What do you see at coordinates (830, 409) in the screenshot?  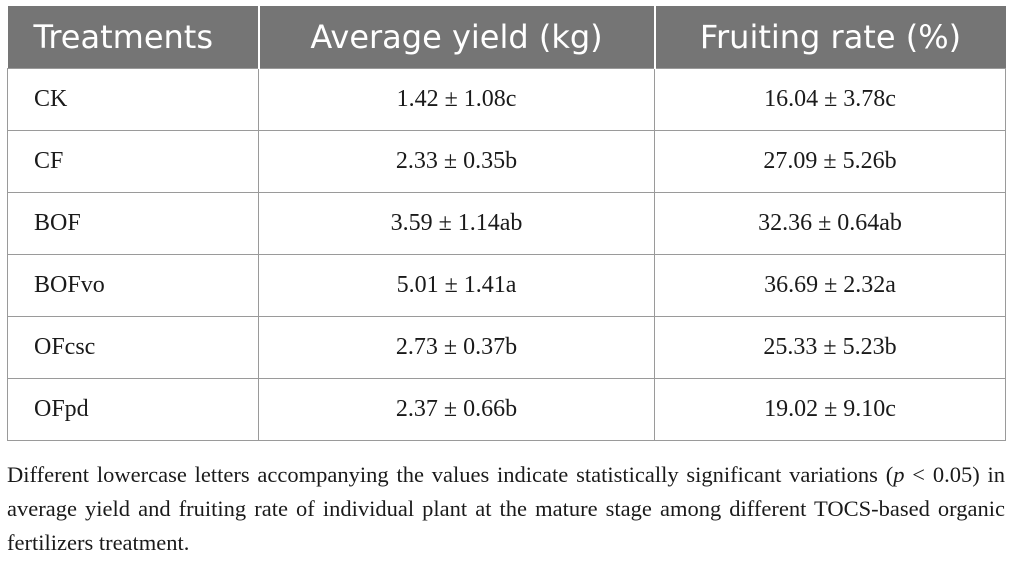 I see `fruiting-cell: 19.02 ± 9.10c` at bounding box center [830, 409].